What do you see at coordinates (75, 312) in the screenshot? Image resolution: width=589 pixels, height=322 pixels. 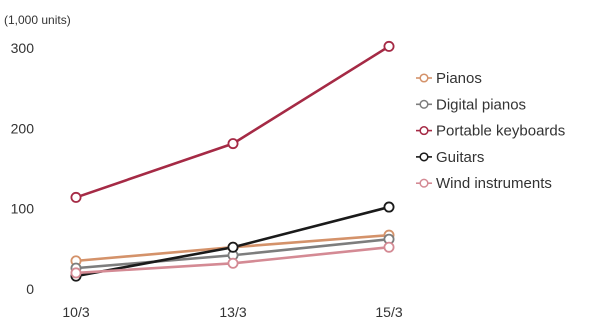 I see `x-tick-label: 10/3` at bounding box center [75, 312].